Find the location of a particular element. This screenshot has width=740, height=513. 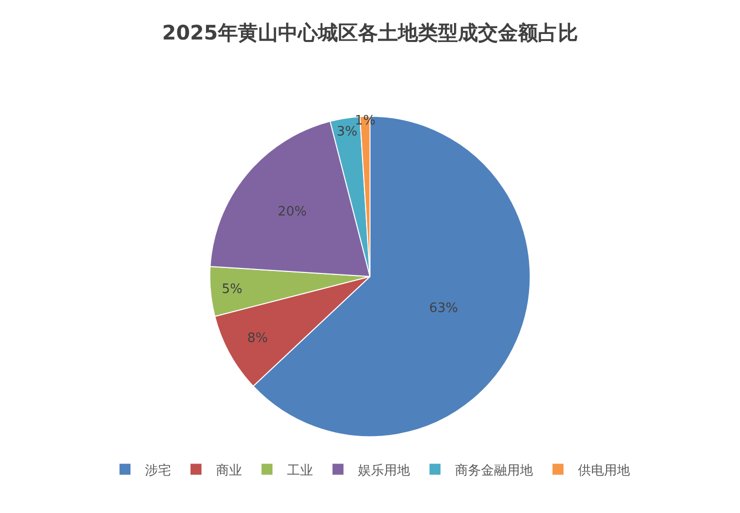

legend-label: 商业 is located at coordinates (229, 470).